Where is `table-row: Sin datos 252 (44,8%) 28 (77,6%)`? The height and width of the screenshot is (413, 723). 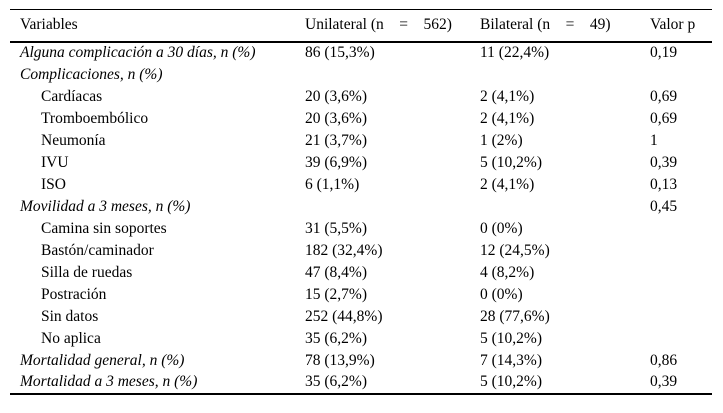 table-row: Sin datos 252 (44,8%) 28 (77,6%) is located at coordinates (361, 317).